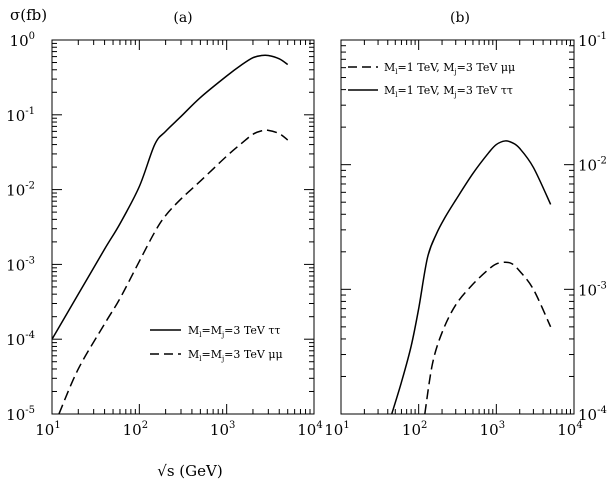 The image size is (615, 487). What do you see at coordinates (235, 355) in the screenshot?
I see `legend-label-a-1: Ml=Mj=3 TeV μμ` at bounding box center [235, 355].